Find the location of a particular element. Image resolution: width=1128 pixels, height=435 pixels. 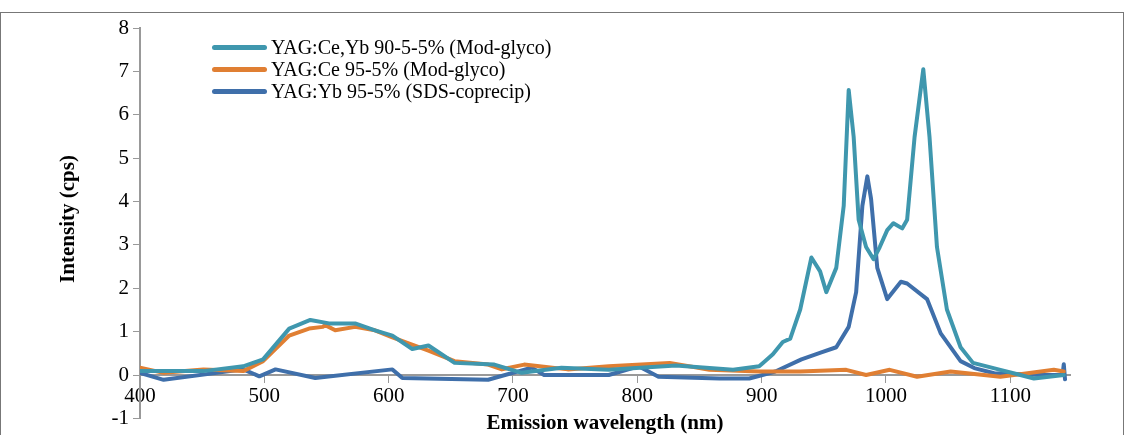

y-tick-label: 3 is located at coordinates (123, 243).